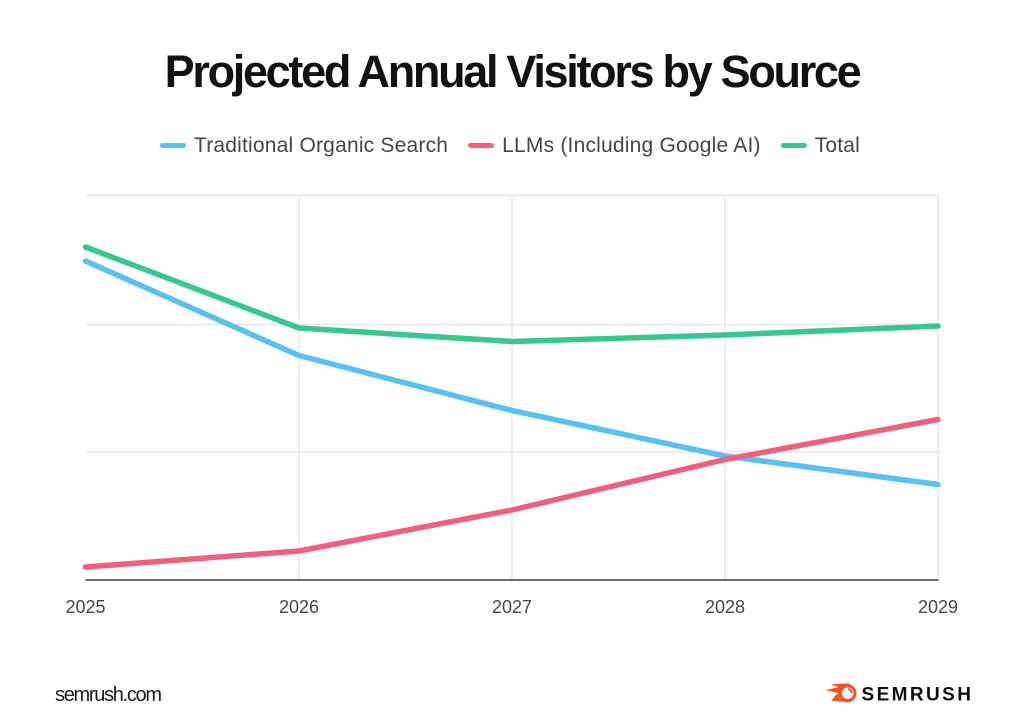 Image resolution: width=1024 pixels, height=722 pixels. Describe the element at coordinates (918, 695) in the screenshot. I see `svg-text: SEMRUSH` at that location.